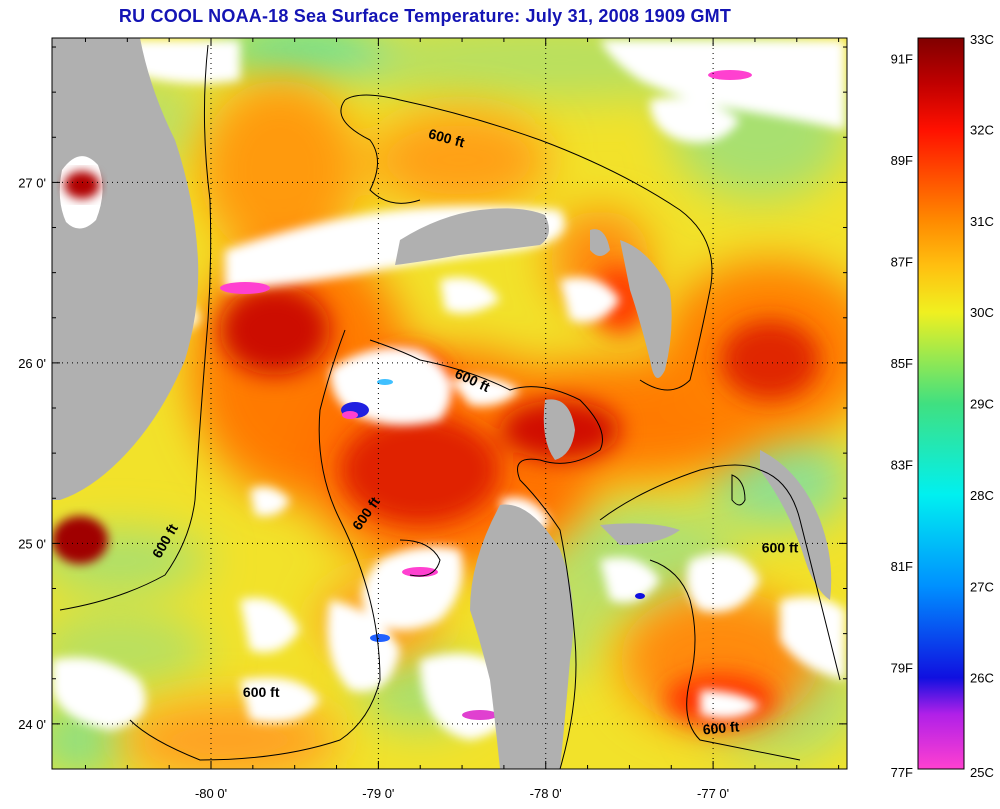 This screenshot has height=809, width=1000. Describe the element at coordinates (646, 309) in the screenshot. I see `abaco` at that location.